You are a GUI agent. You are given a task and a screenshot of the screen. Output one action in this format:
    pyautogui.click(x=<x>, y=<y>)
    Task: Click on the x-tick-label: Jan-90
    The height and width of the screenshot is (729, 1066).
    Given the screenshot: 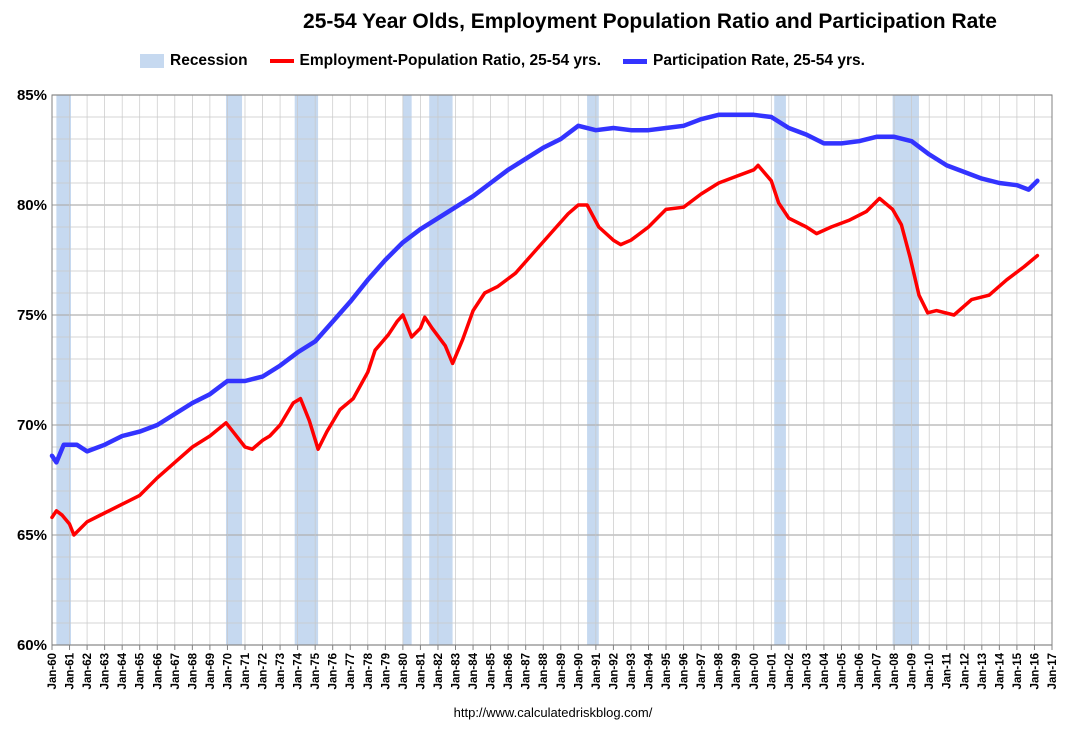 What is the action you would take?
    pyautogui.click(x=579, y=671)
    